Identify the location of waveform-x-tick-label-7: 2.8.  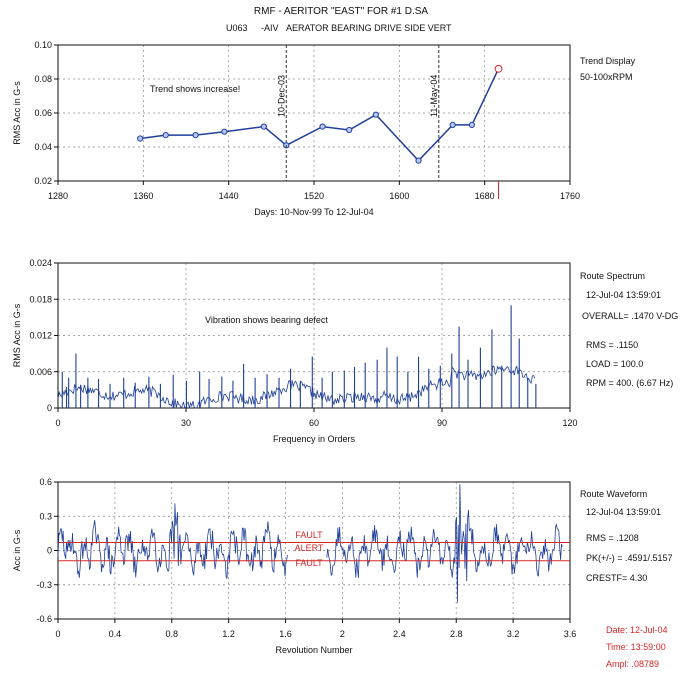
(456, 634).